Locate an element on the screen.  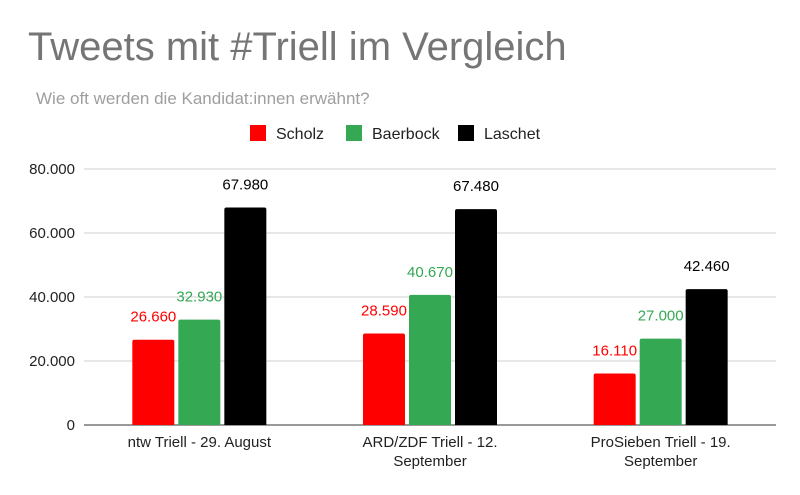
y-tick-label: 20.000 is located at coordinates (52, 361).